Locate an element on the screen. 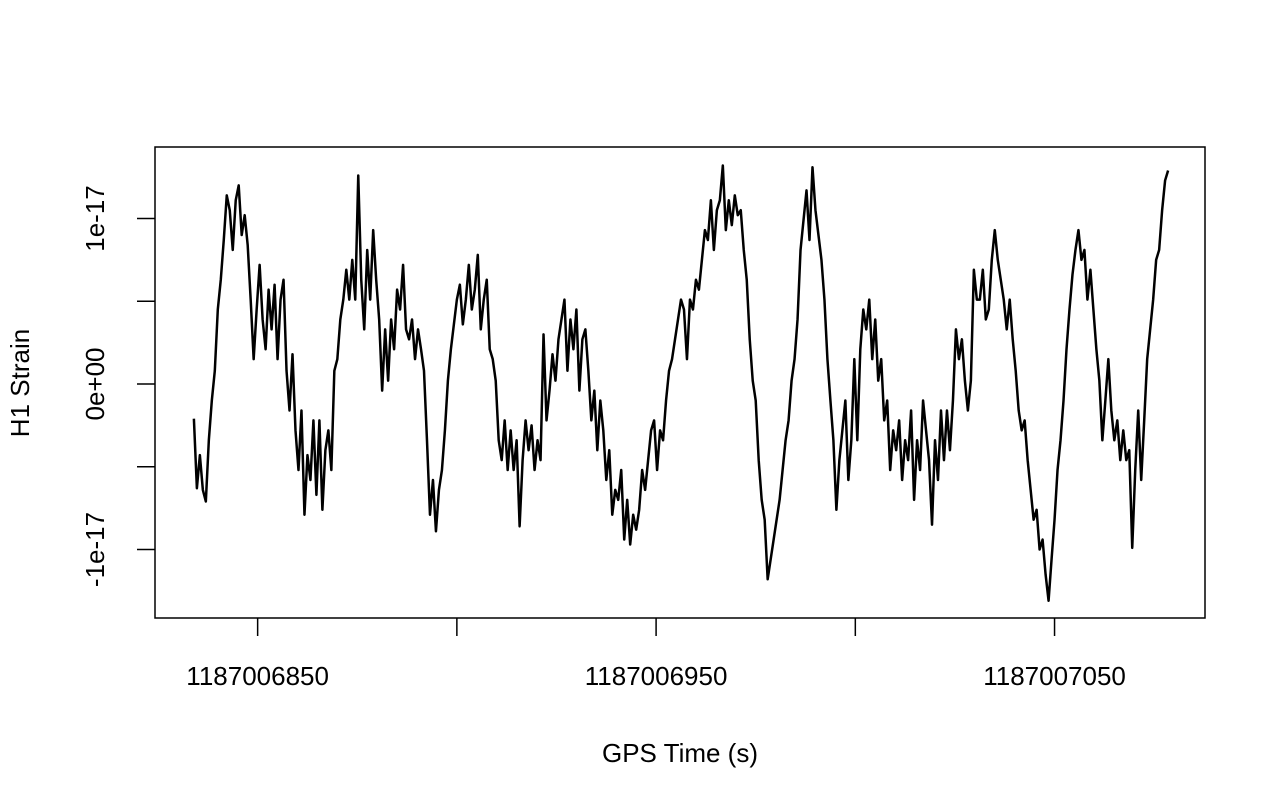 Image resolution: width=1262 pixels, height=792 pixels. x-tick-label: 1187006850 is located at coordinates (257, 676).